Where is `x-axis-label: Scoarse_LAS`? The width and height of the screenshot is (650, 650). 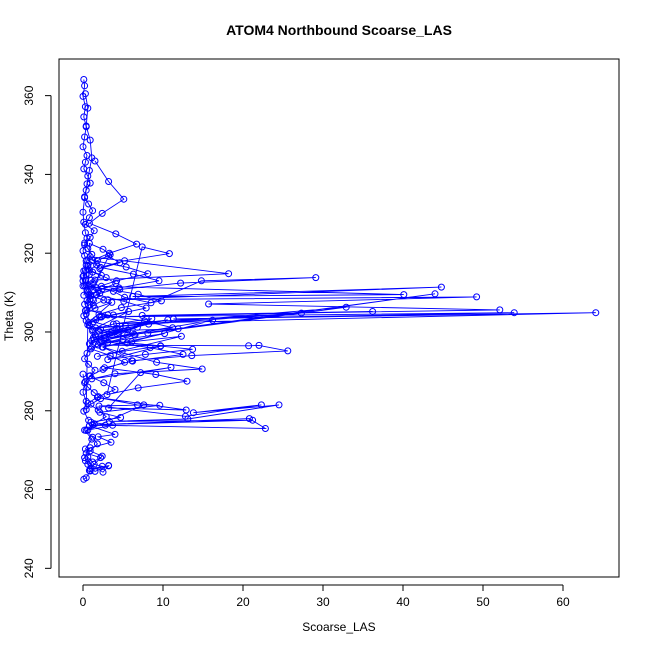 x-axis-label: Scoarse_LAS is located at coordinates (338, 627).